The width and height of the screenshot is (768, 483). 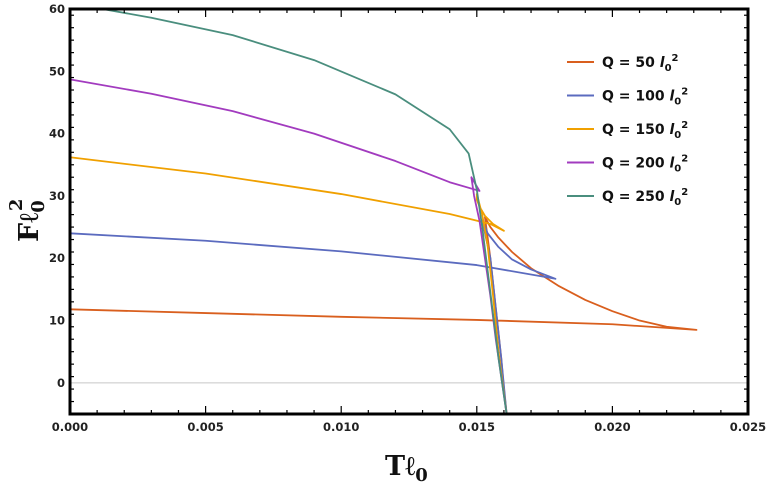 What do you see at coordinates (640, 63) in the screenshot?
I see `legend-label-1: Q = 50 l02` at bounding box center [640, 63].